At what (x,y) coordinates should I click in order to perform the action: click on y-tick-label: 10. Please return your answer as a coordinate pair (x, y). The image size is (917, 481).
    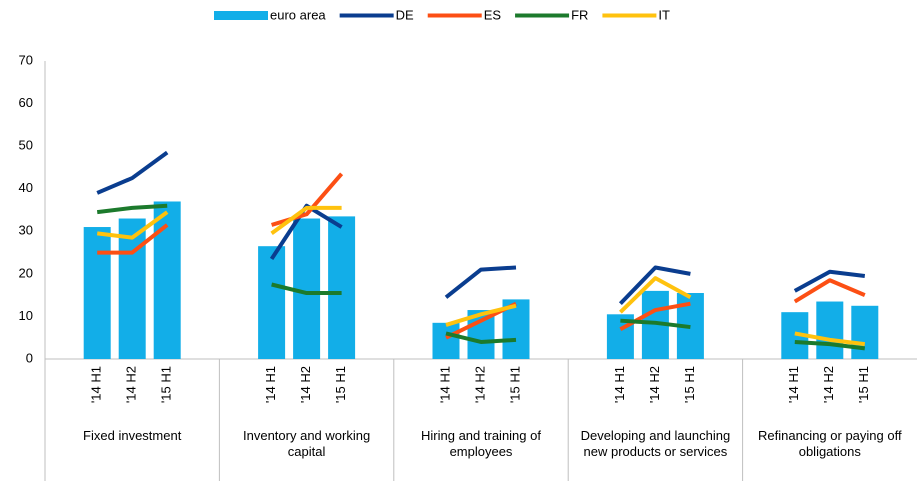
    Looking at the image, I should click on (26, 315).